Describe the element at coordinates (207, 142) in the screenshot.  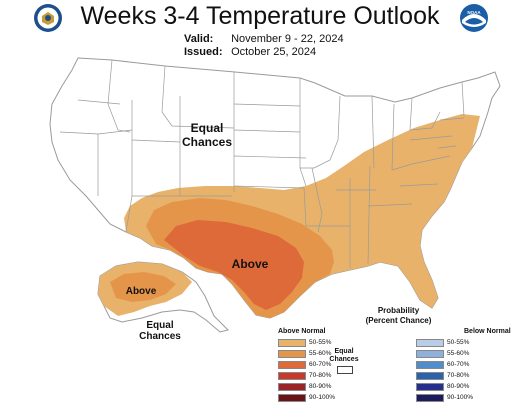
I see `equal-chances-label: Chances` at that location.